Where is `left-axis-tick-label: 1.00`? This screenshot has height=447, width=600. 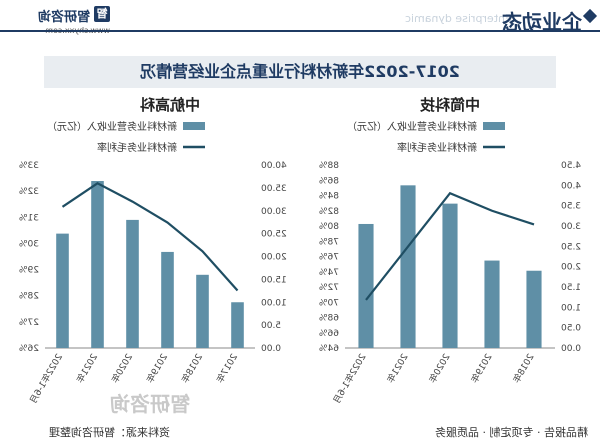 left-axis-tick-label: 1.00 is located at coordinates (571, 308).